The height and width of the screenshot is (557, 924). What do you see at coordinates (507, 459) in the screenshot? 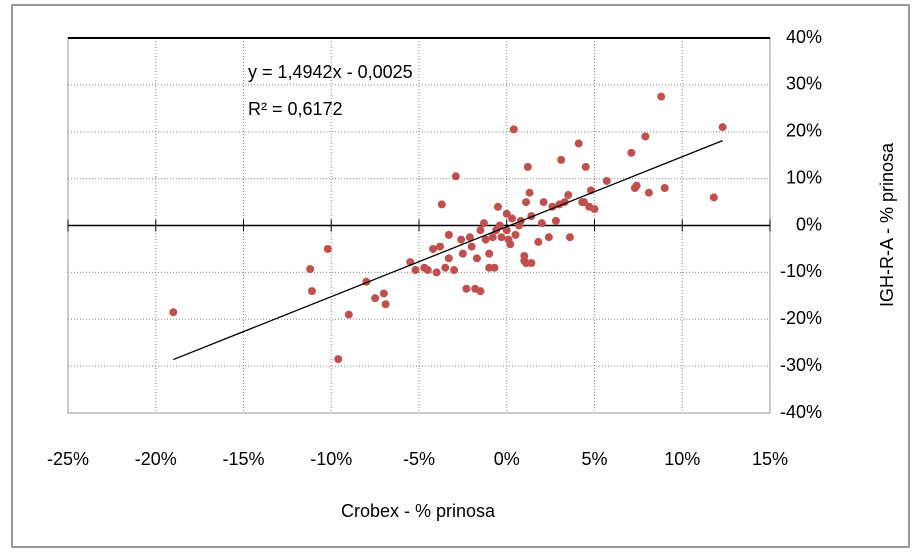
I see `x-tick-label: 0%` at bounding box center [507, 459].